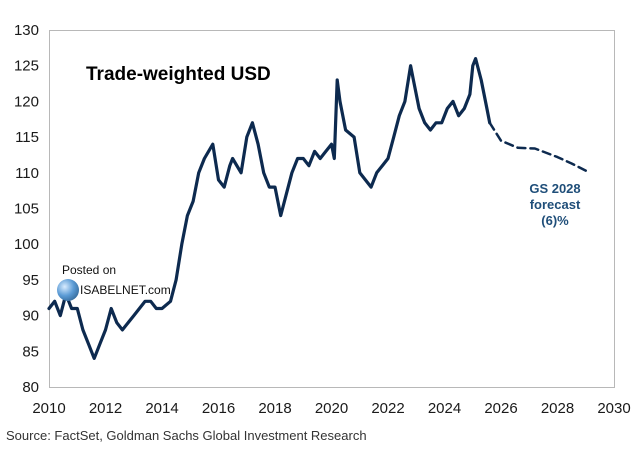 The height and width of the screenshot is (470, 640). Describe the element at coordinates (444, 408) in the screenshot. I see `x-tick-label: 2024` at that location.